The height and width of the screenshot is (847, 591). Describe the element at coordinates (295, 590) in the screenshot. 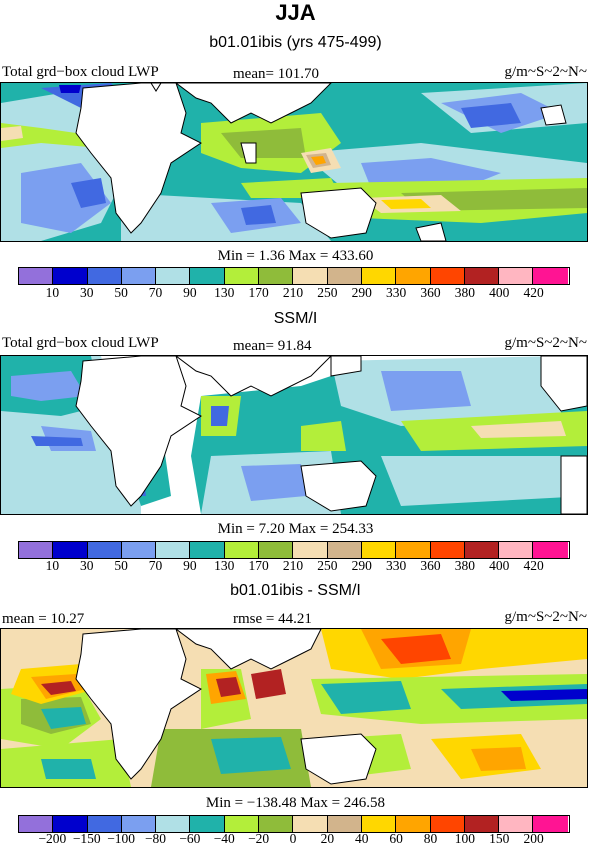

I see `panel3-title: b01.01ibis - SSM/I` at that location.